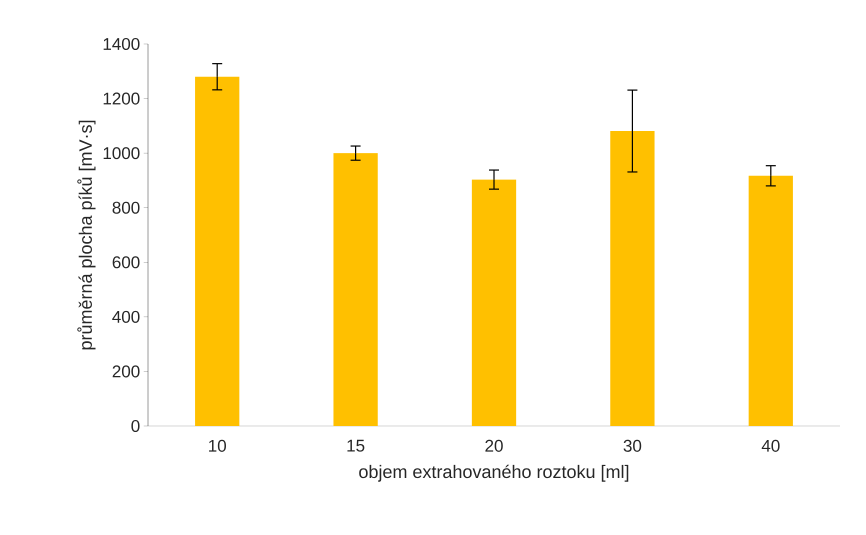 The image size is (866, 535). Describe the element at coordinates (355, 446) in the screenshot. I see `x-tick-label: 15` at that location.